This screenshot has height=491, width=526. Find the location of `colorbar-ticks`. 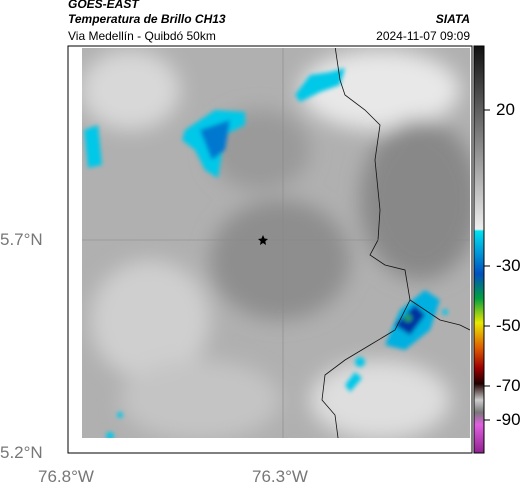

colorbar-ticks is located at coordinates (487, 265).